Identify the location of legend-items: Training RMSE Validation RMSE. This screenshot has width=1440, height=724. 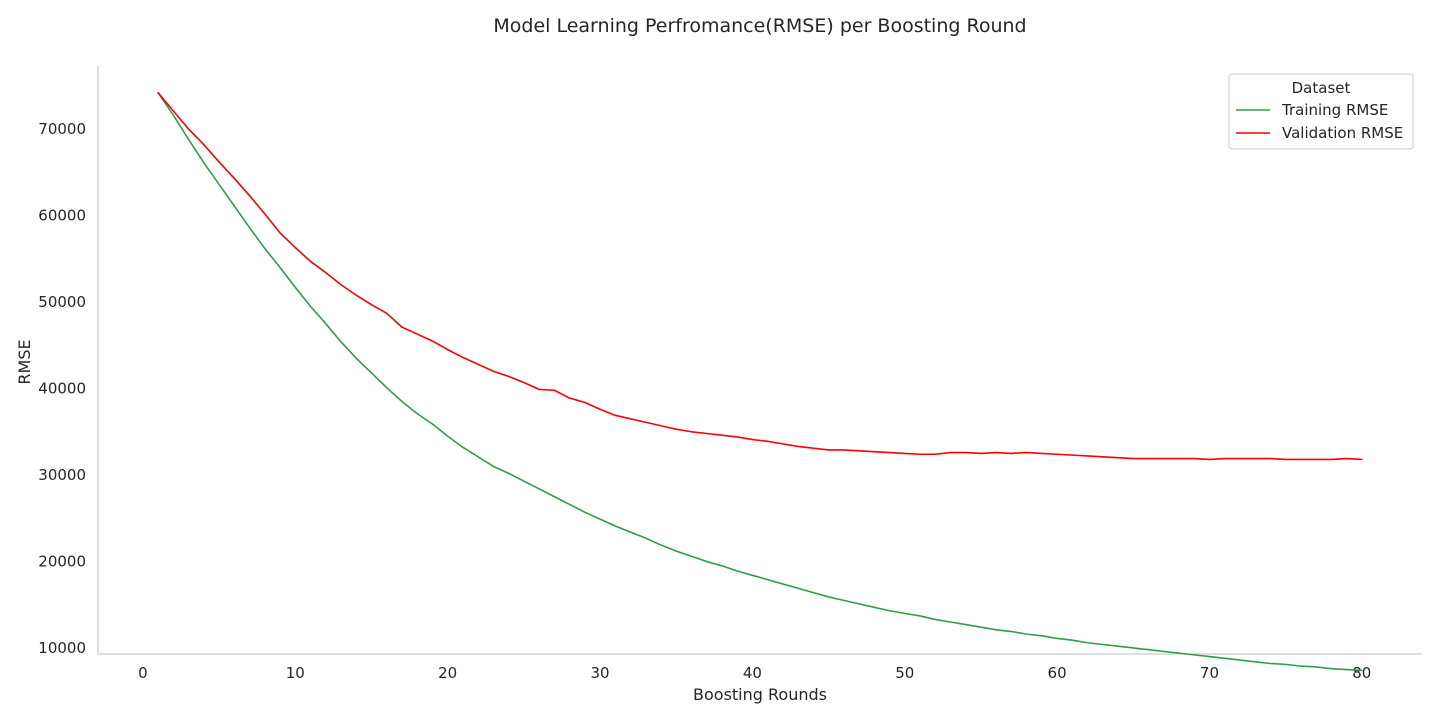
(1319, 121).